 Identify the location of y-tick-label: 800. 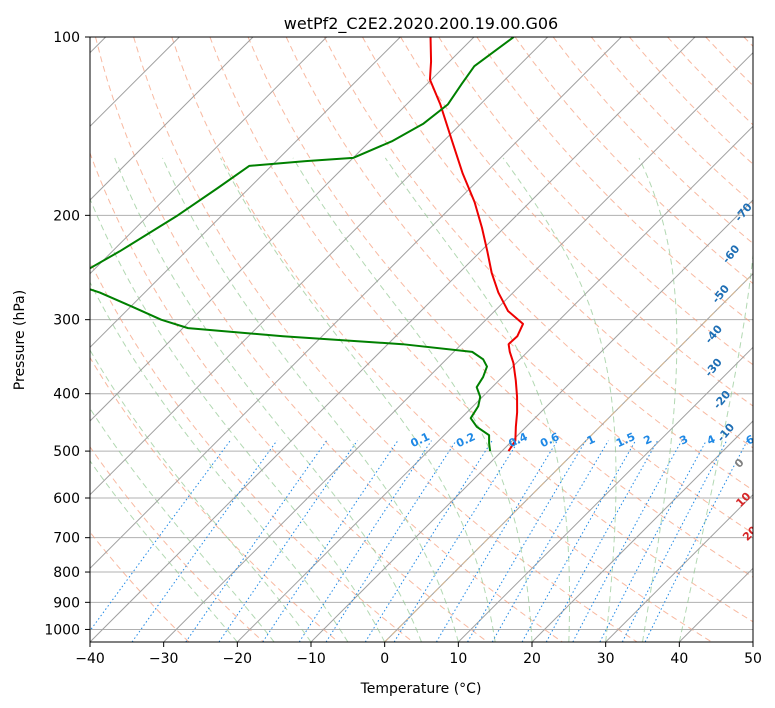
(66, 573).